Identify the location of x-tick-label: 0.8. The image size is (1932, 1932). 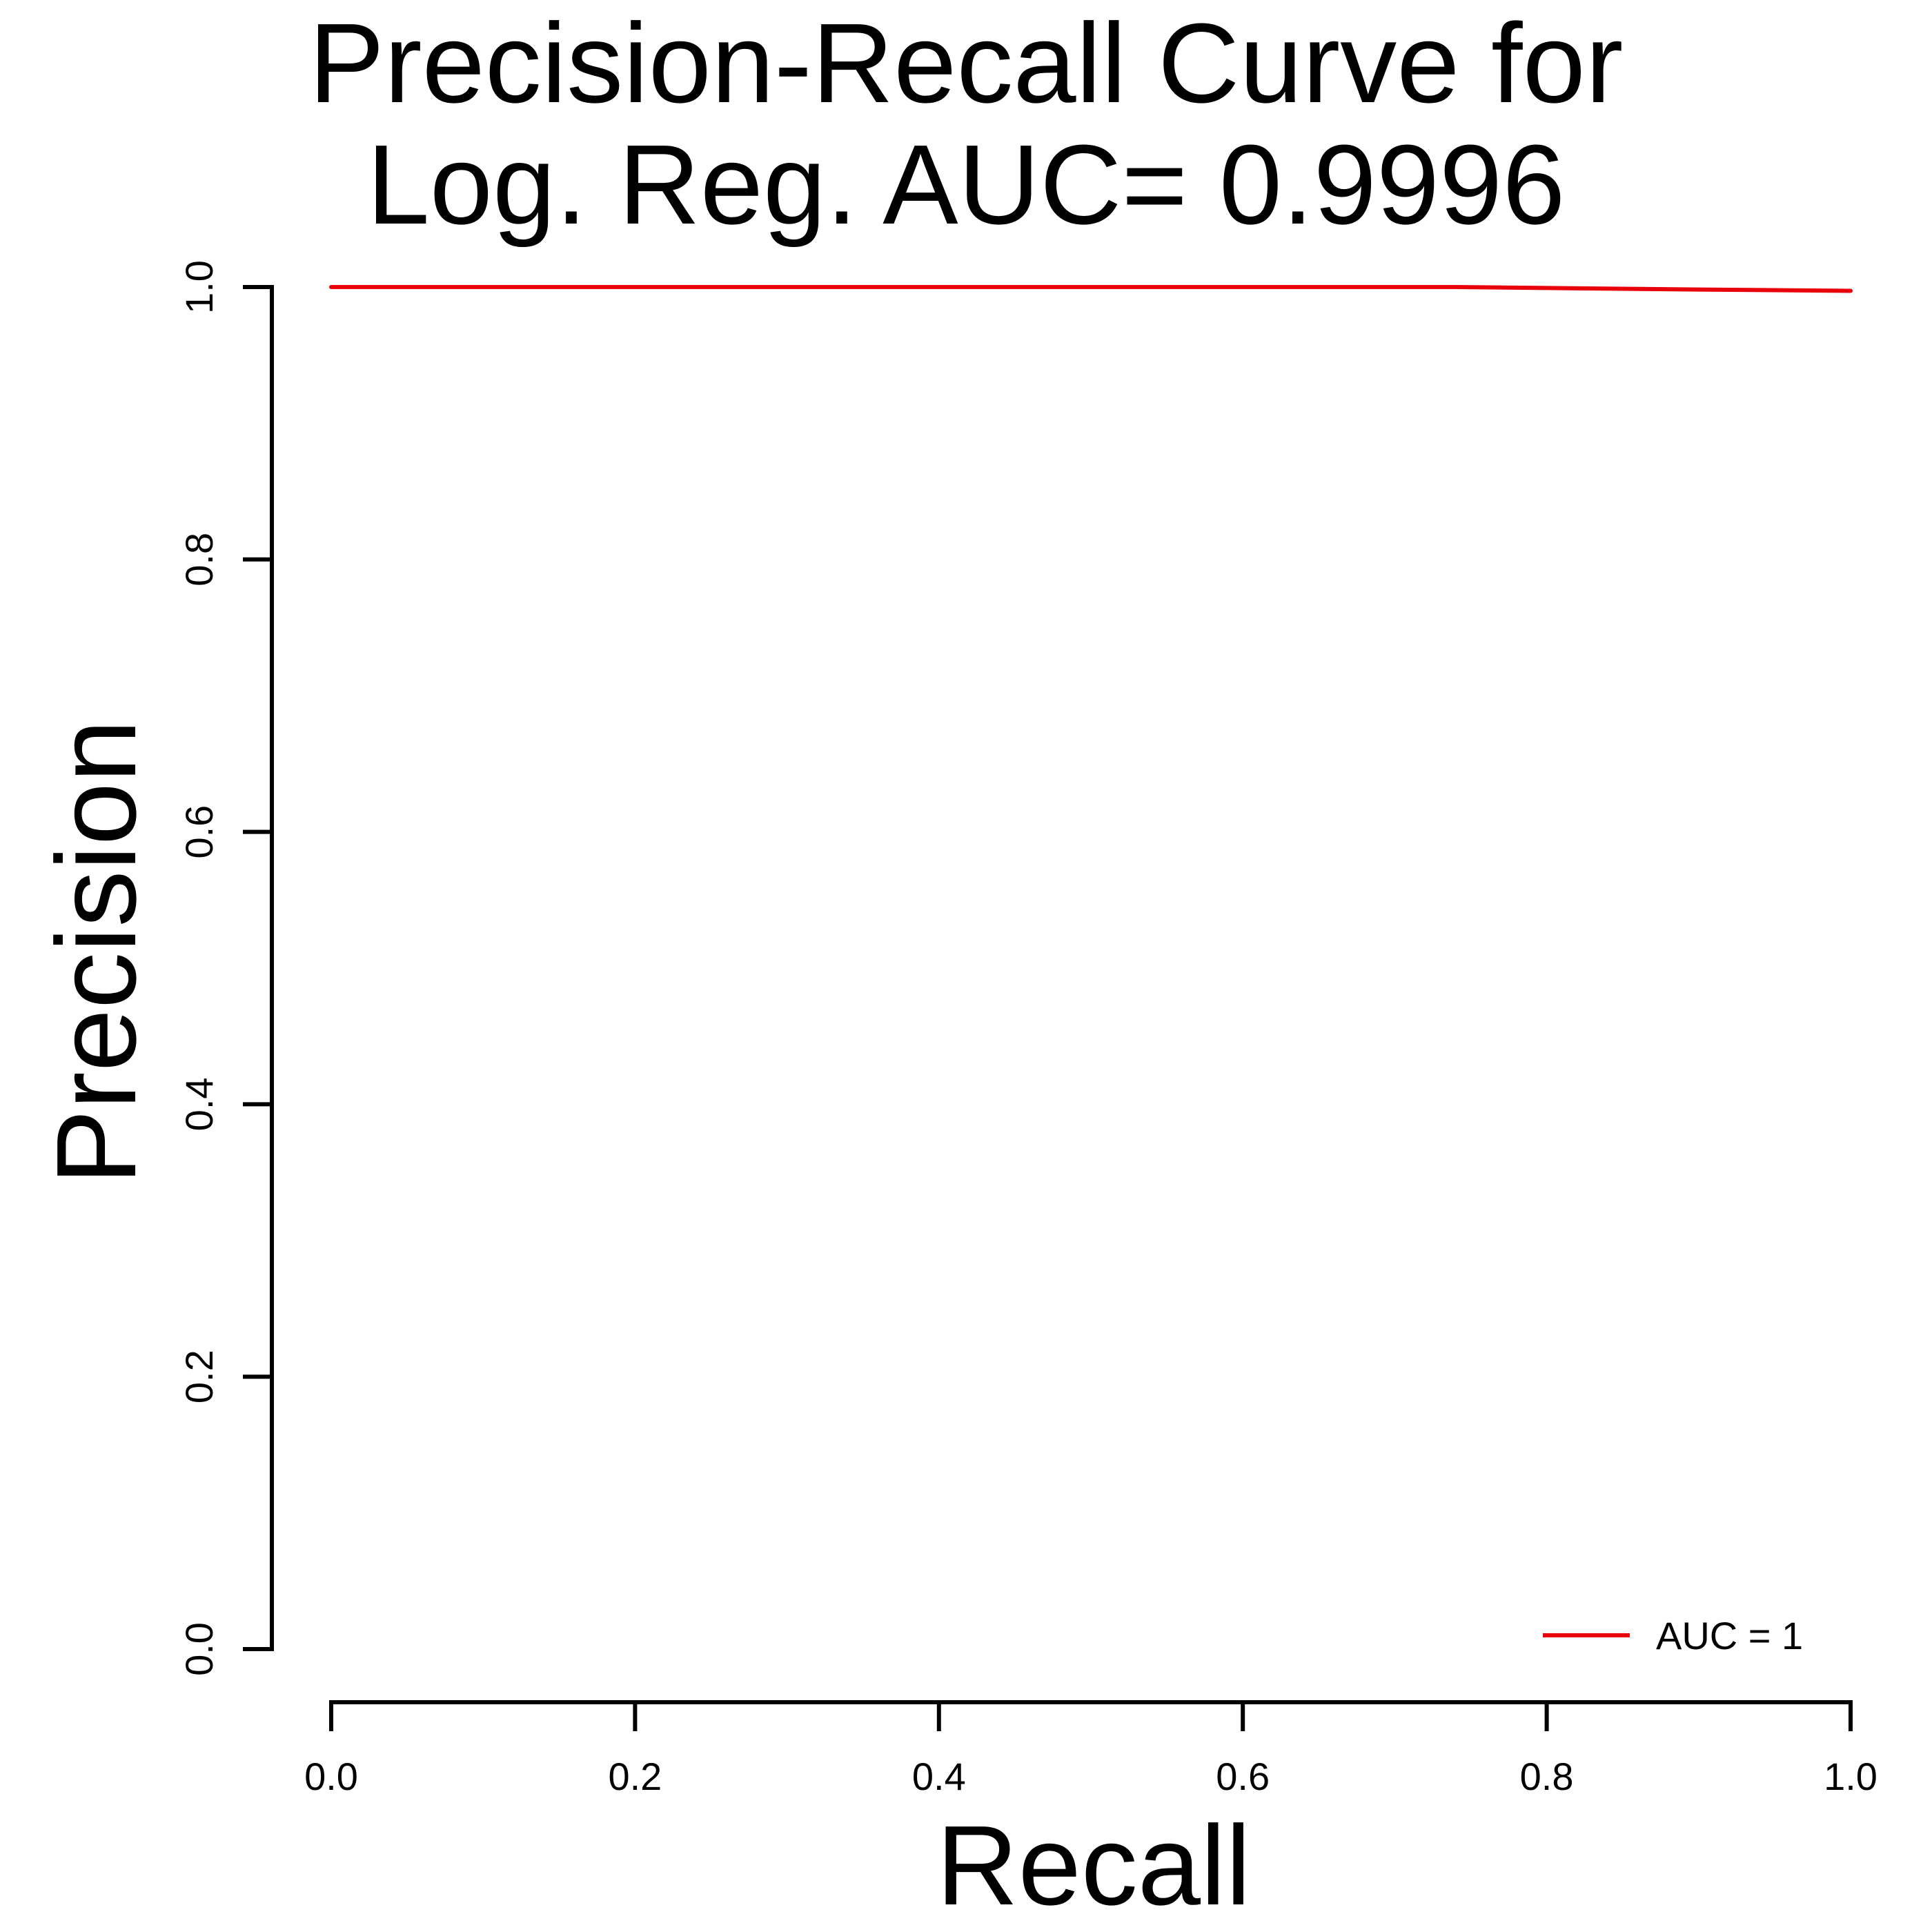
(1547, 1776).